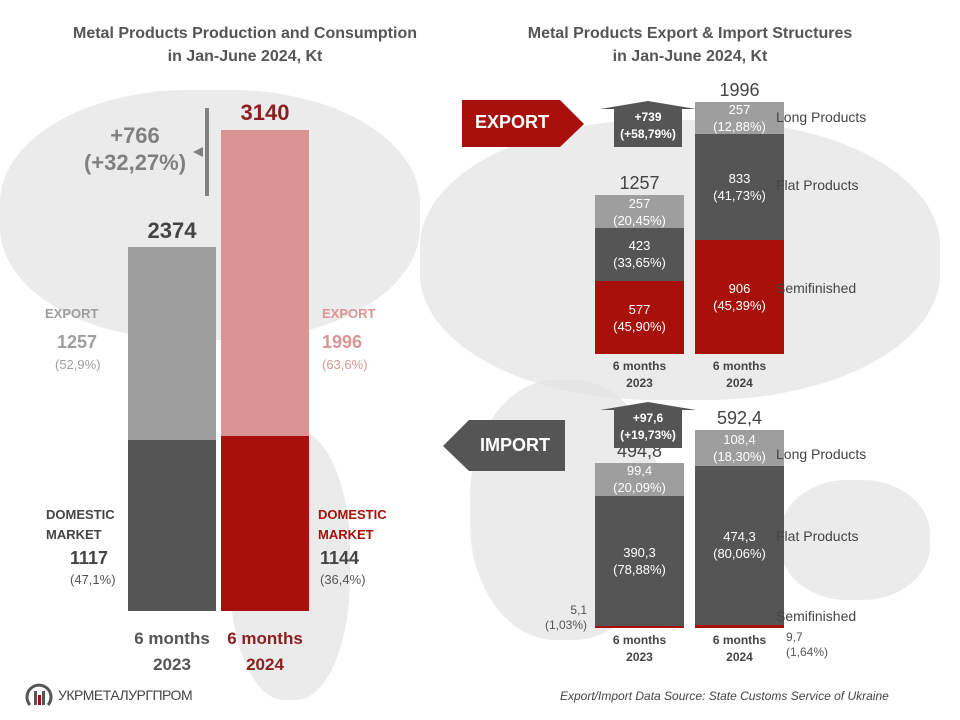  I want to click on domestic-label-2024: DOMESTIC MARKET, so click(352, 525).